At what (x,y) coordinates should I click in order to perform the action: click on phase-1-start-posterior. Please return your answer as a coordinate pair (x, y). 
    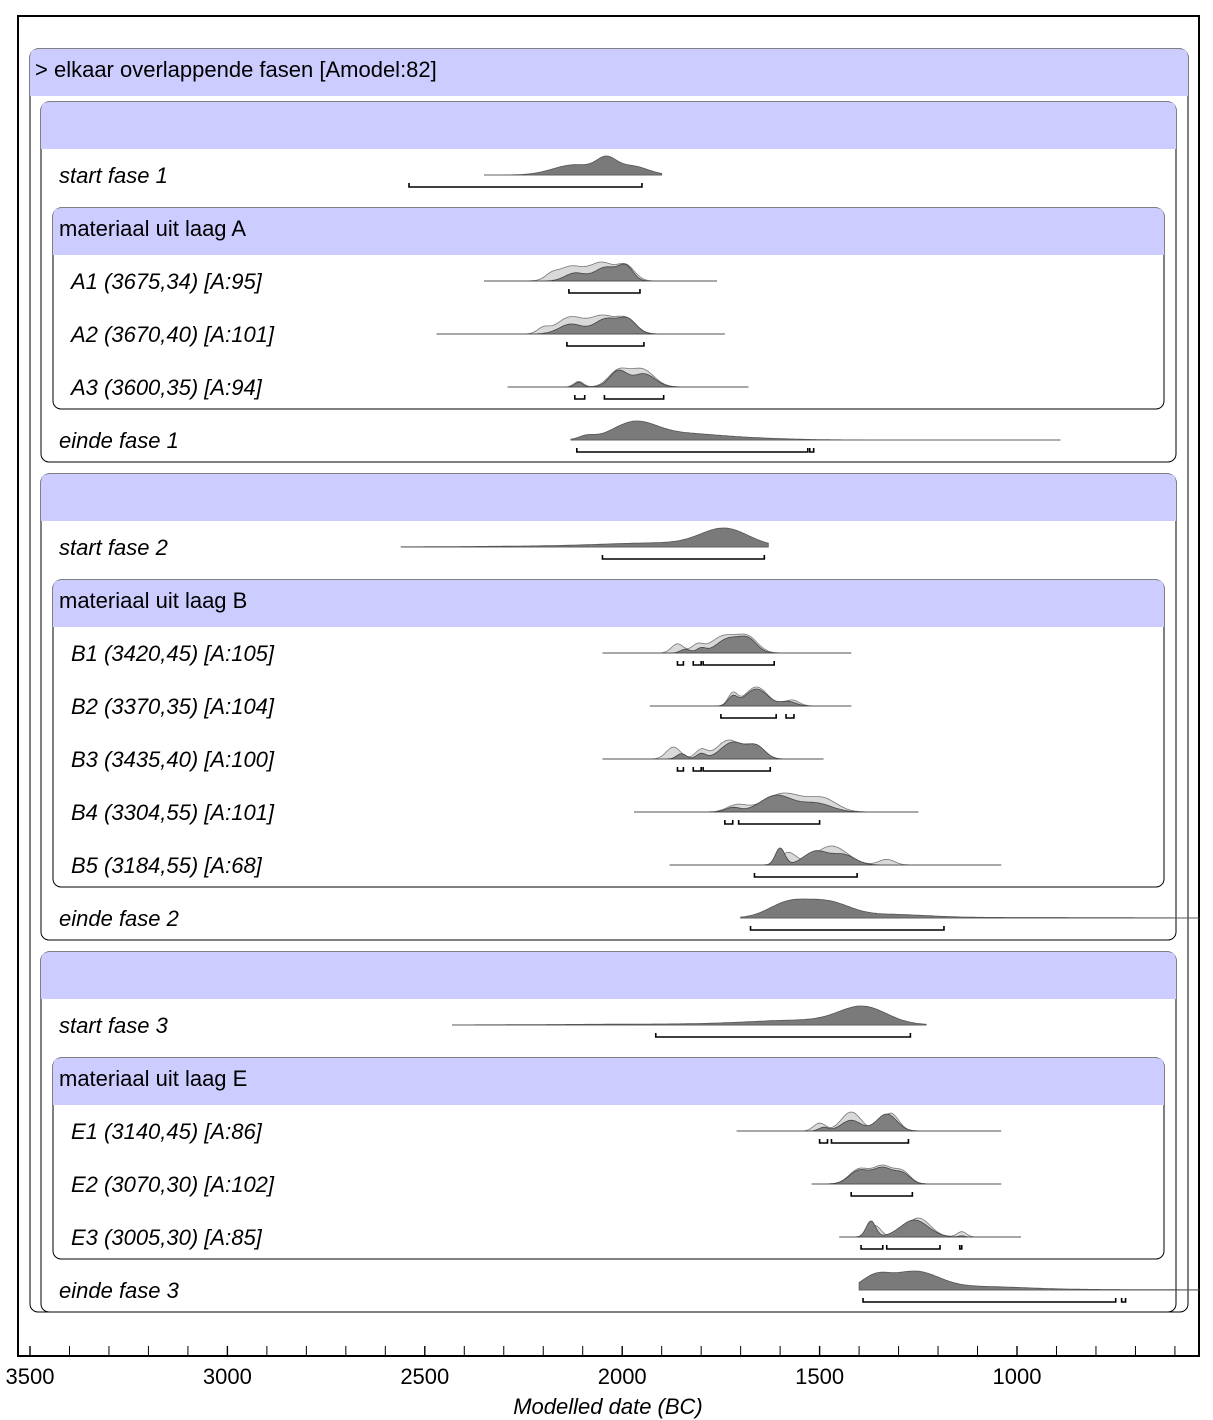
    Looking at the image, I should click on (573, 165).